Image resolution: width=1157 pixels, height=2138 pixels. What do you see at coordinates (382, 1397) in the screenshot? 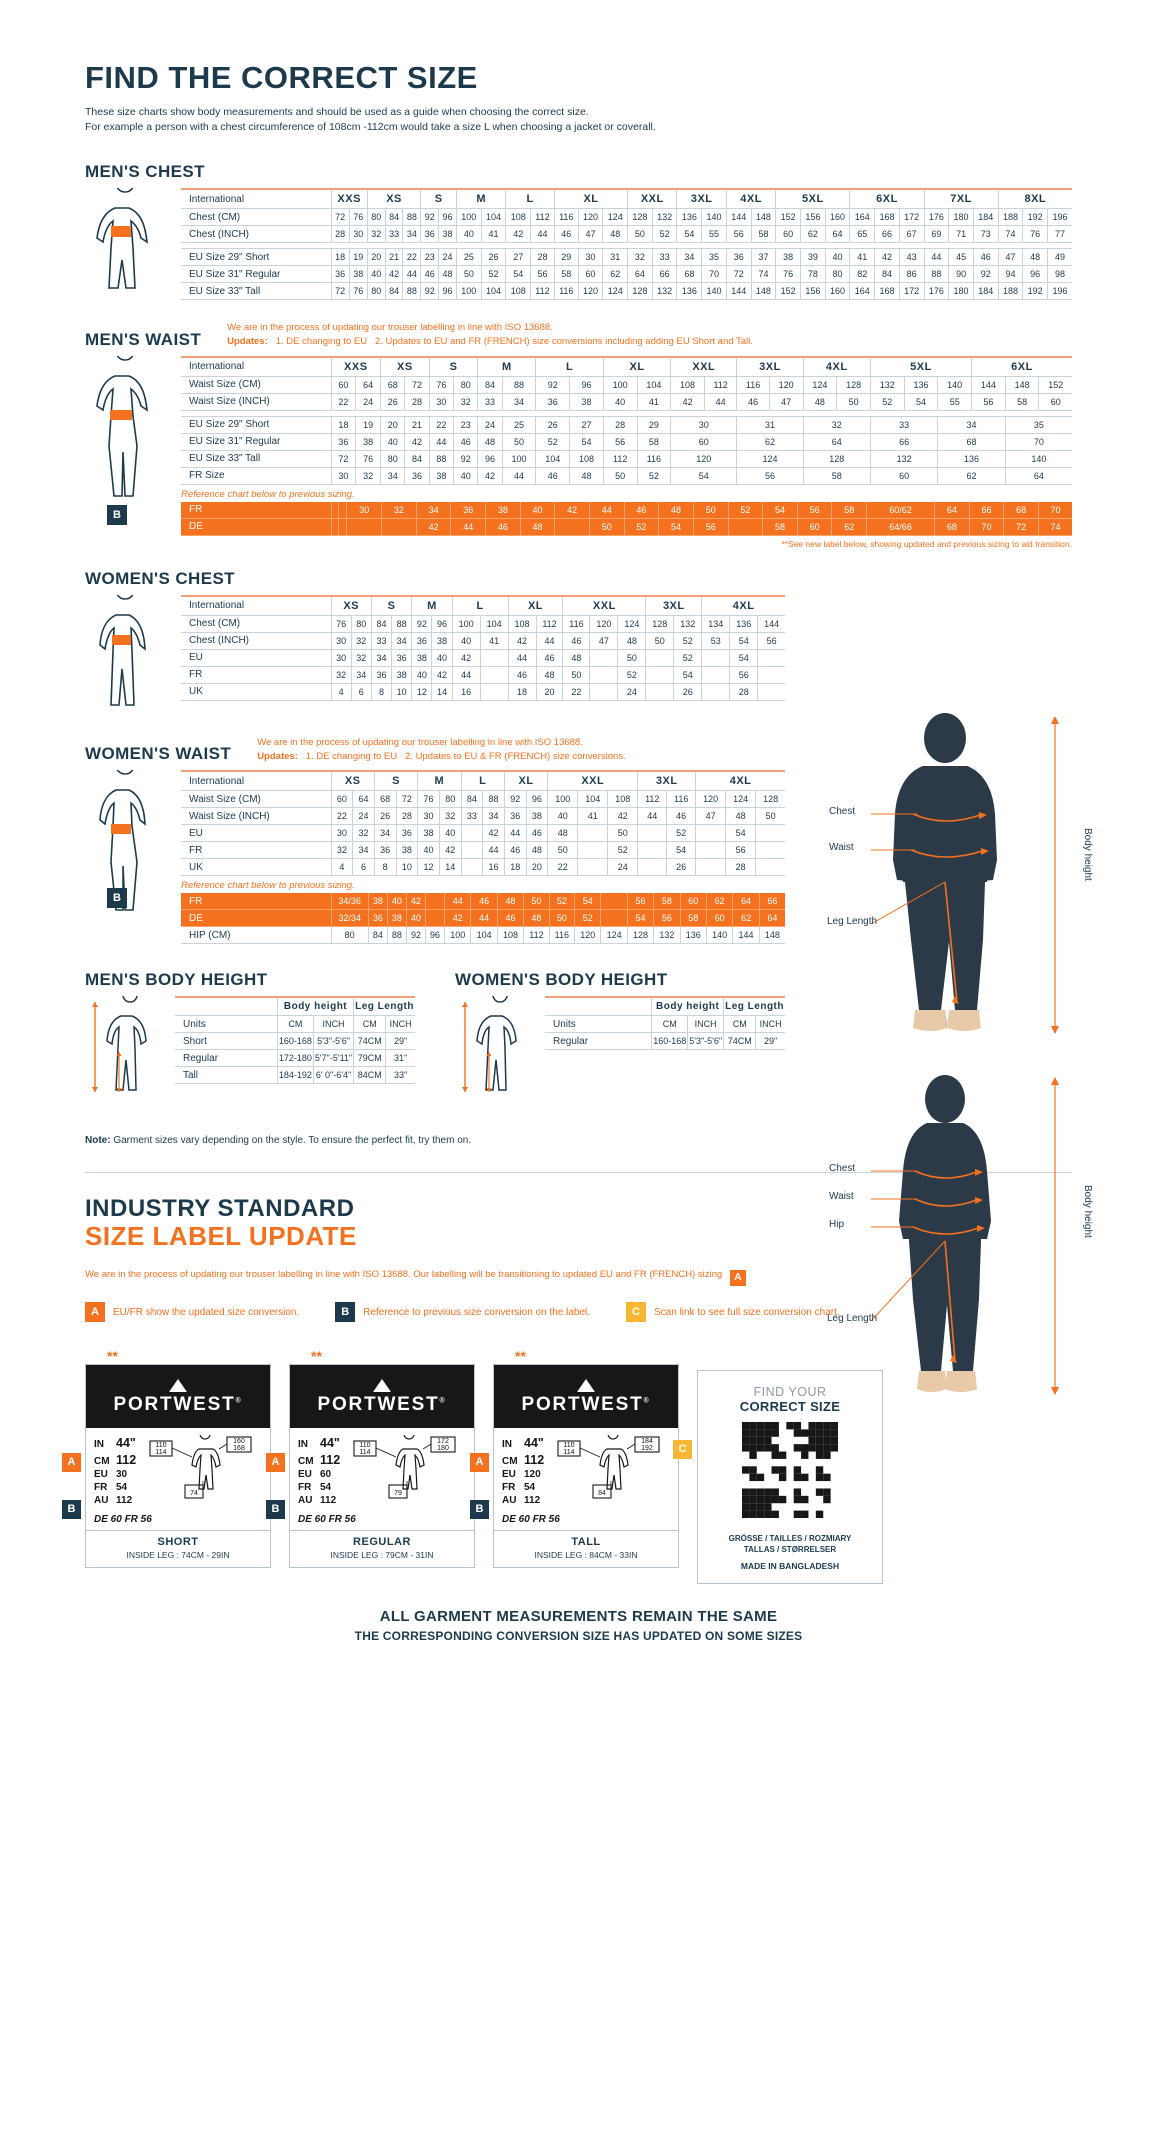
I see `brand-header: PORTWEST®` at bounding box center [382, 1397].